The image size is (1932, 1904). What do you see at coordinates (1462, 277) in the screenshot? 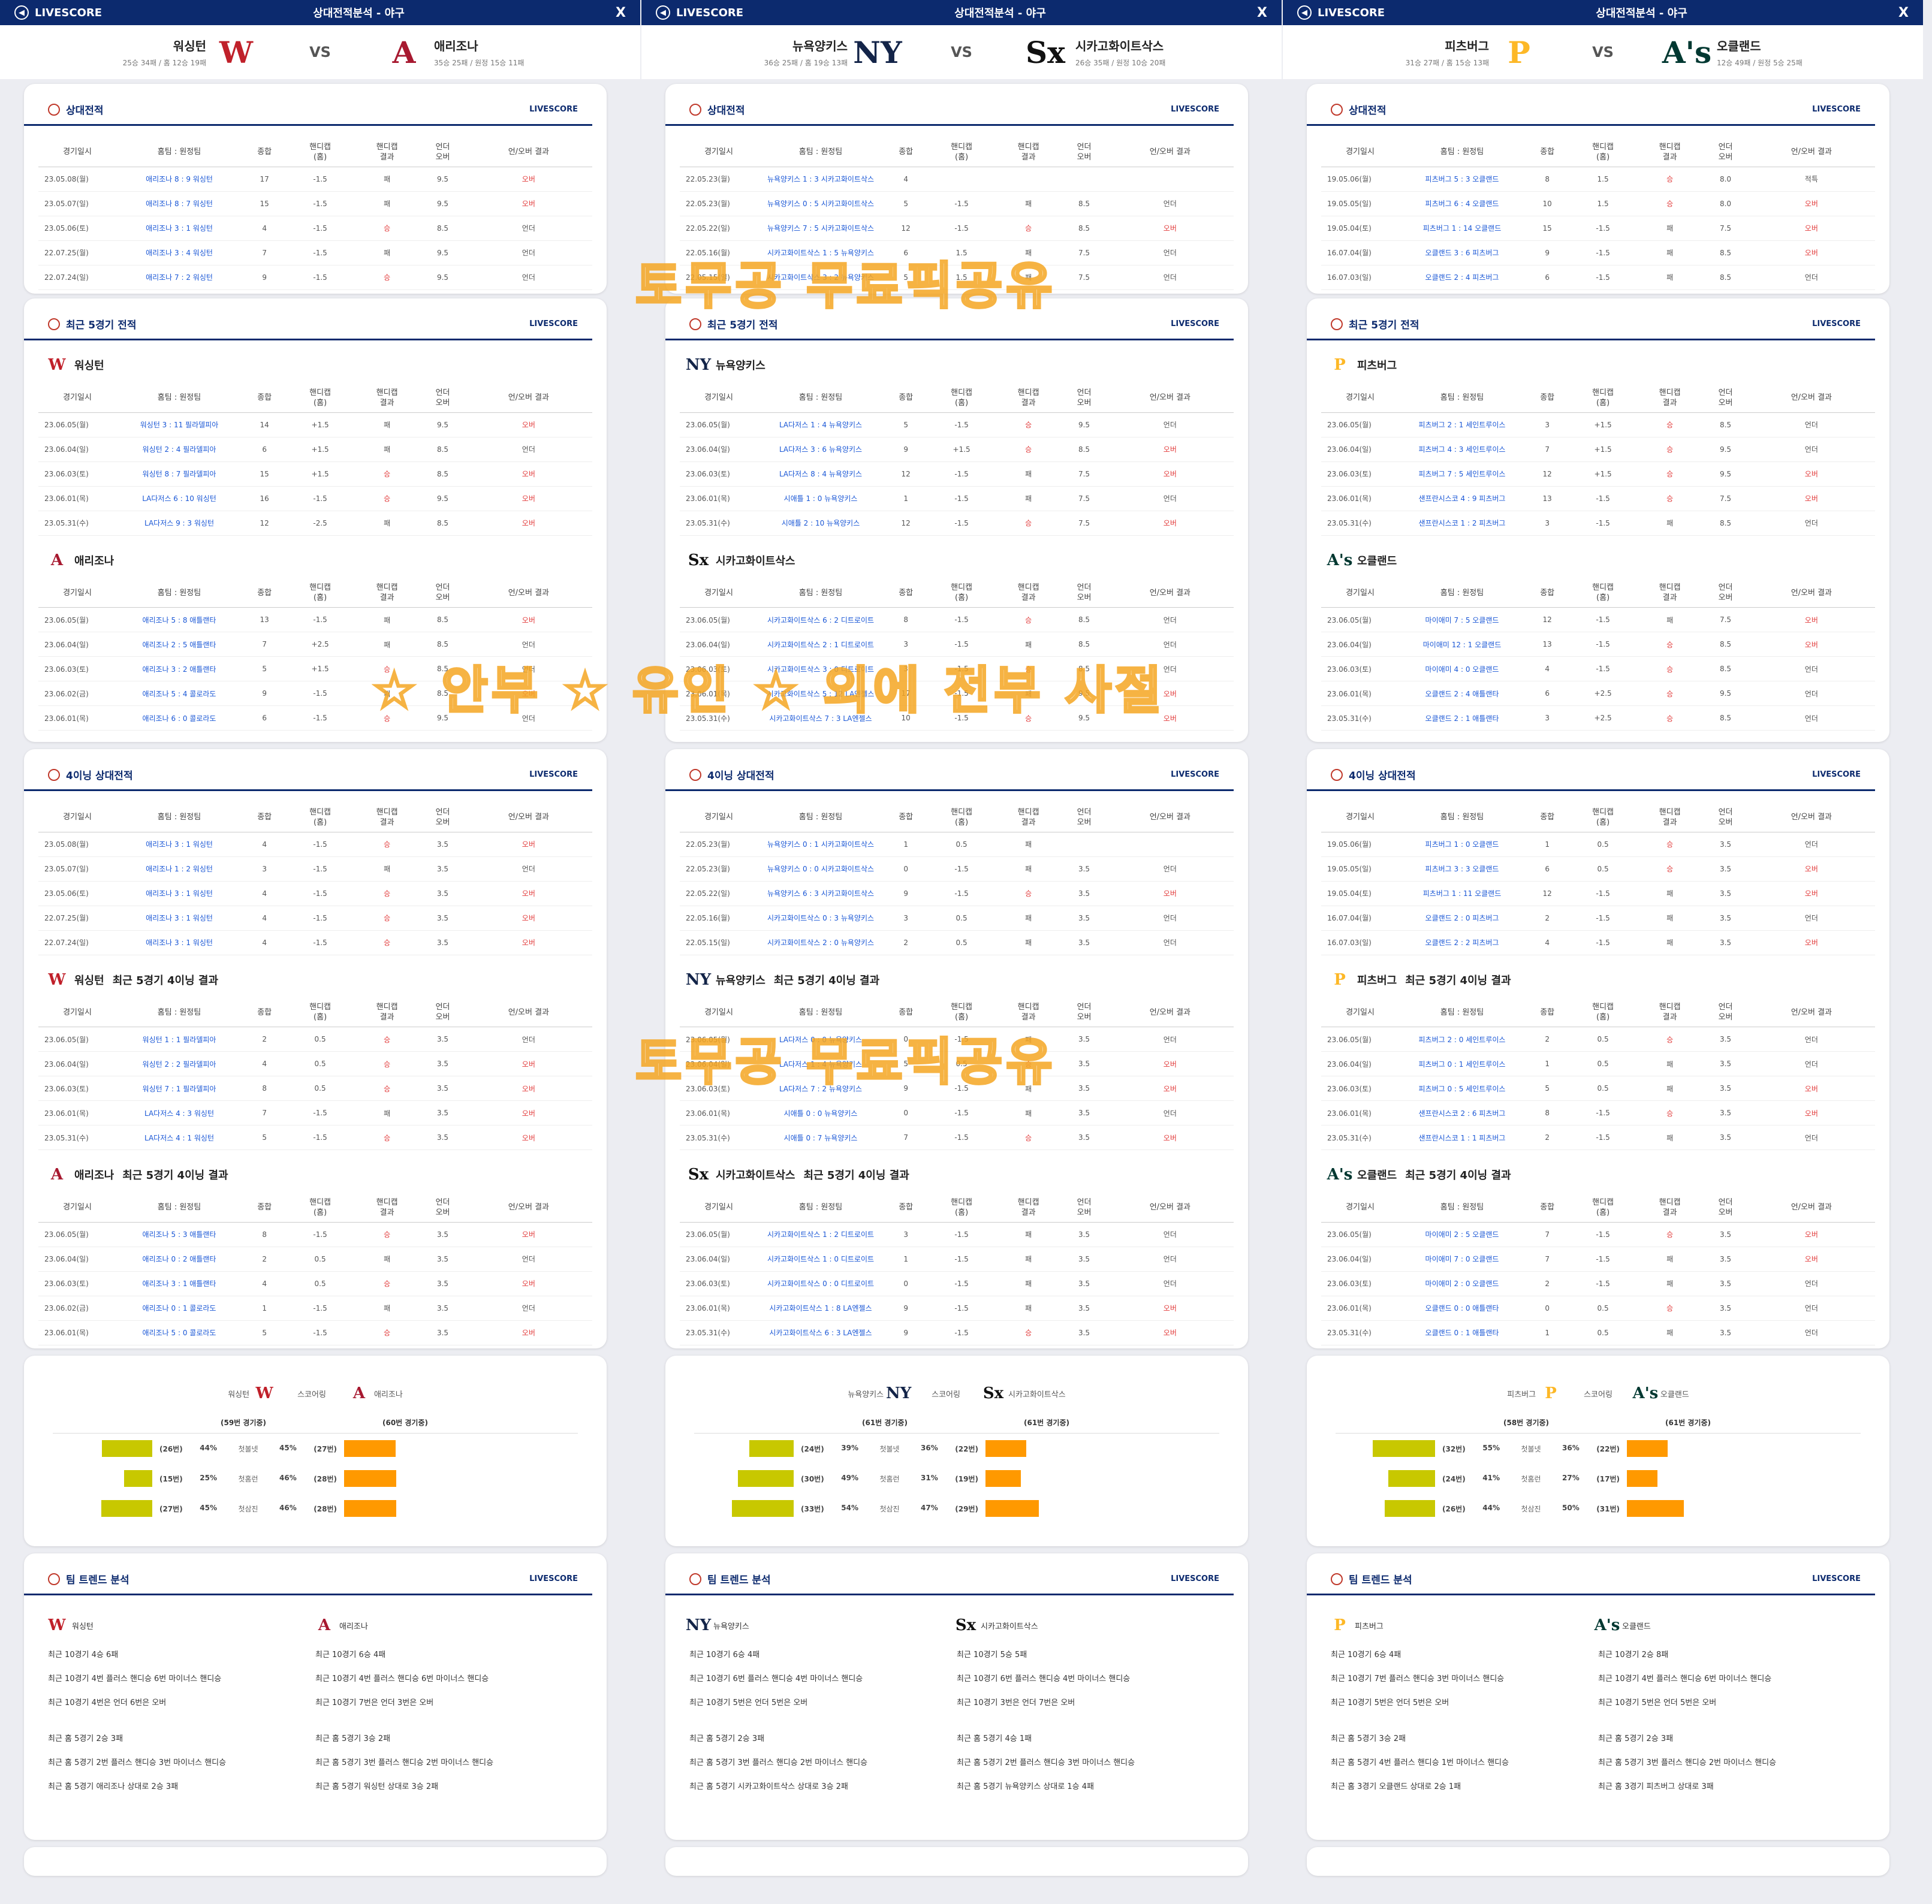
I see `cell-value: 오클랜드 2 : 4 피츠버그` at bounding box center [1462, 277].